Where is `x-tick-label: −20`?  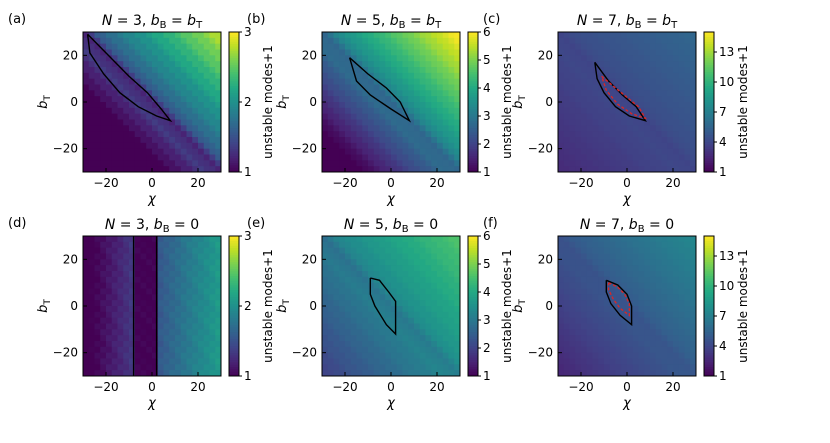 x-tick-label: −20 is located at coordinates (344, 387).